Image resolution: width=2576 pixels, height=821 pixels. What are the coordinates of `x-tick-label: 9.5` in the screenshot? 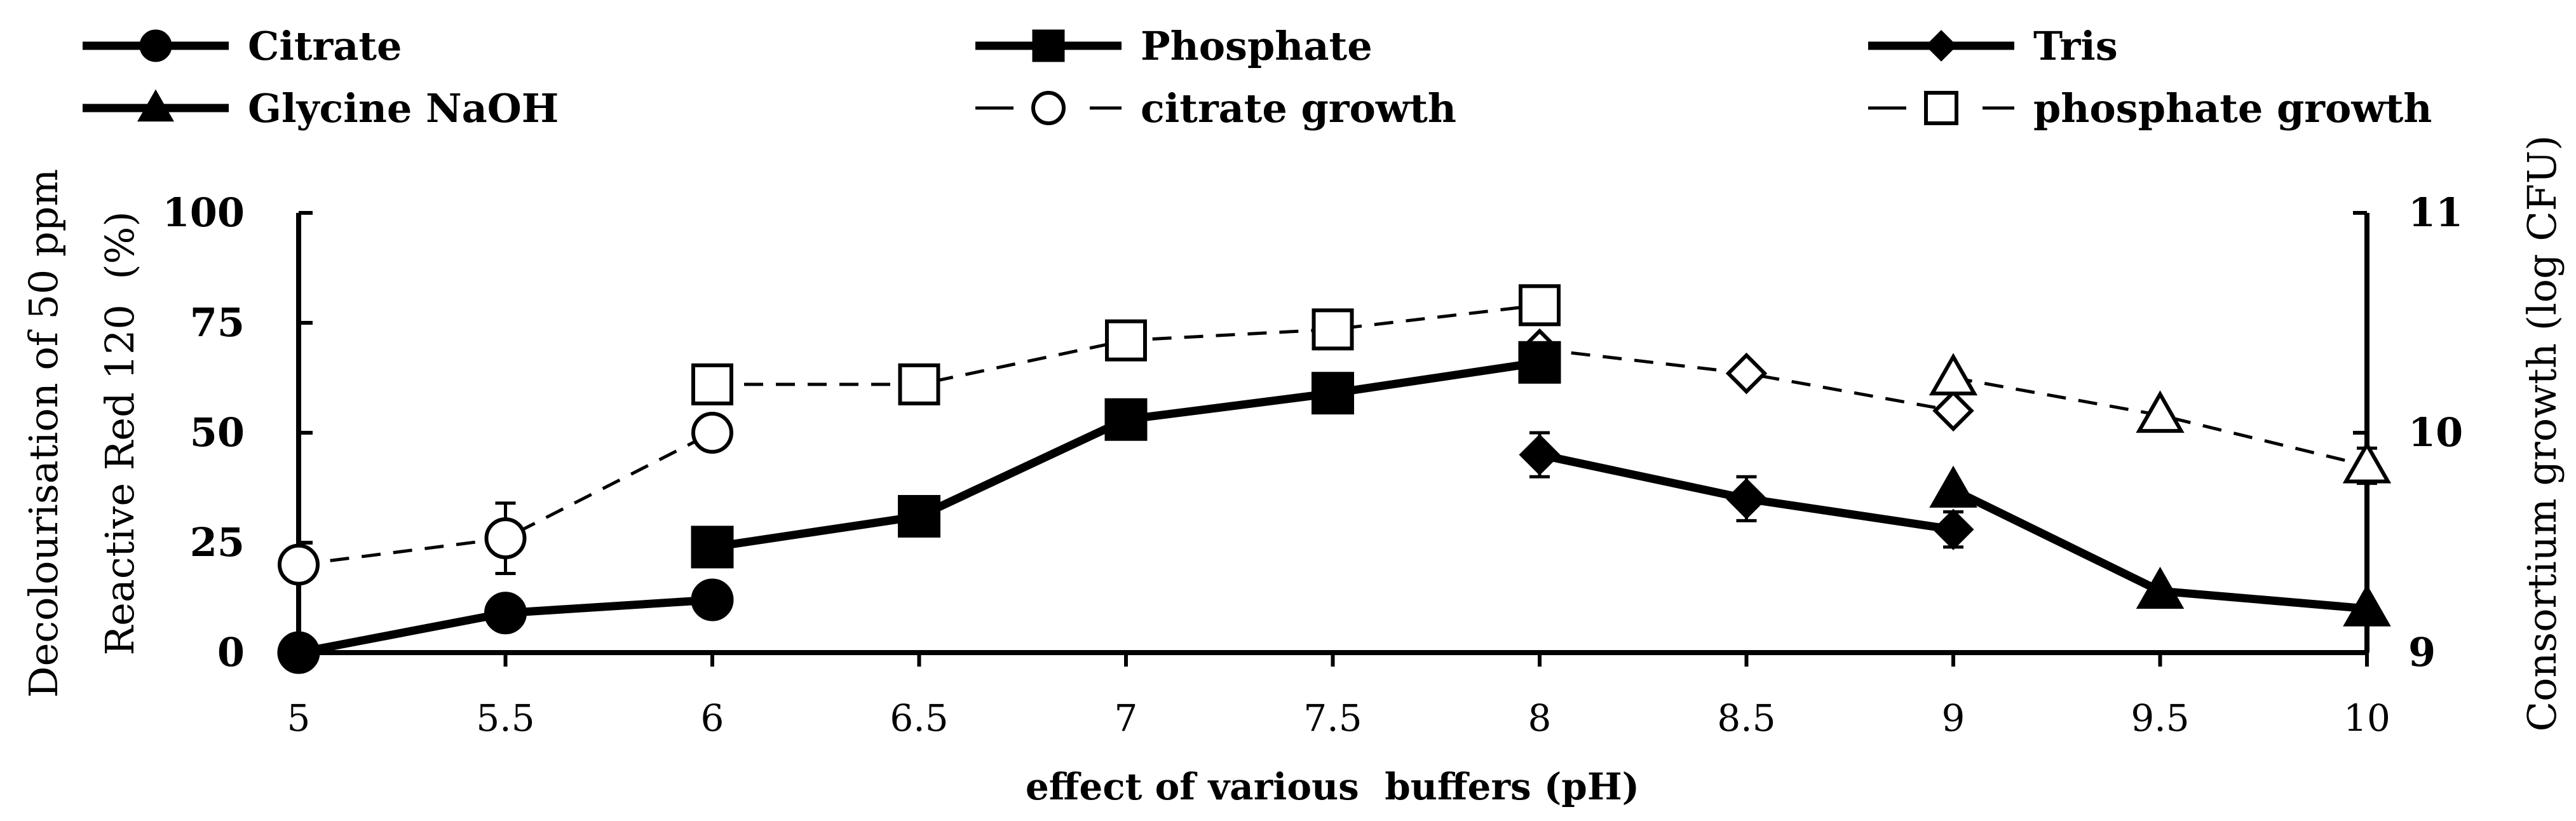 It's located at (2160, 718).